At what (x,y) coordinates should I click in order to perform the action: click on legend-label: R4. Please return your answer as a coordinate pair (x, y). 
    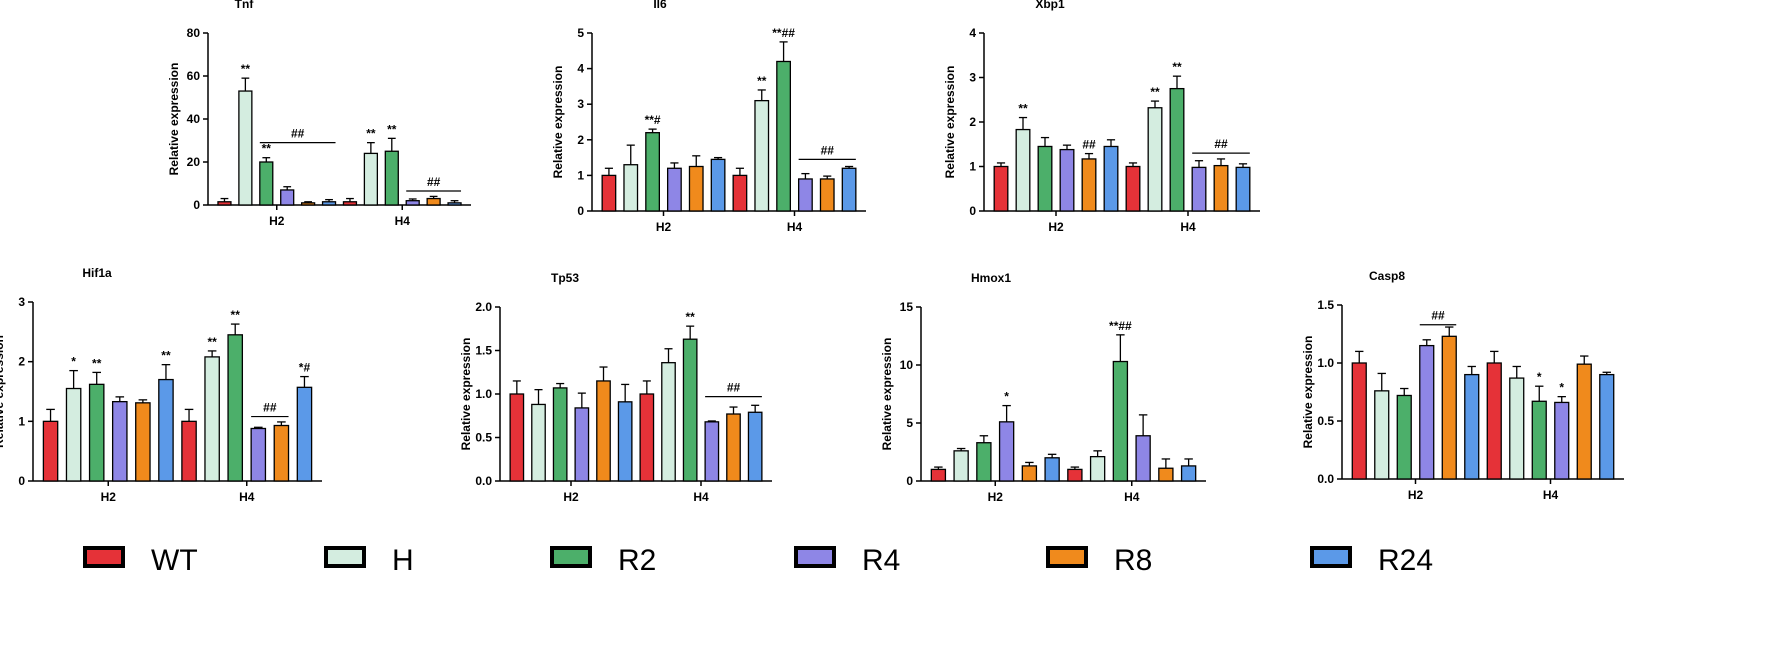
    Looking at the image, I should click on (881, 560).